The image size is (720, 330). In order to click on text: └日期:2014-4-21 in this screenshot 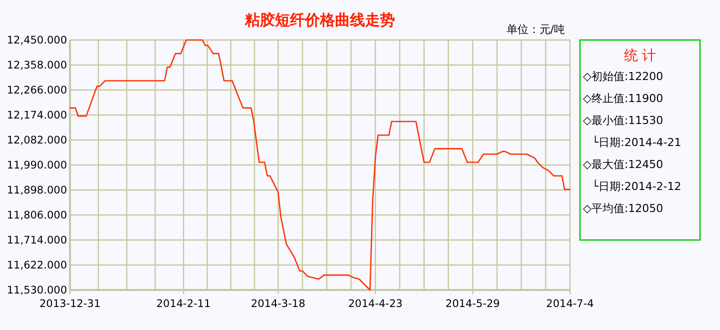, I will do `click(637, 142)`.